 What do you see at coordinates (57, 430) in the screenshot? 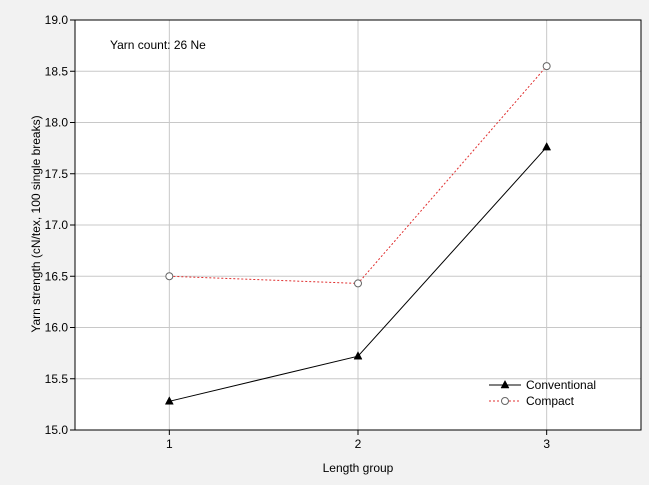
I see `y-tick-label: 15.0` at bounding box center [57, 430].